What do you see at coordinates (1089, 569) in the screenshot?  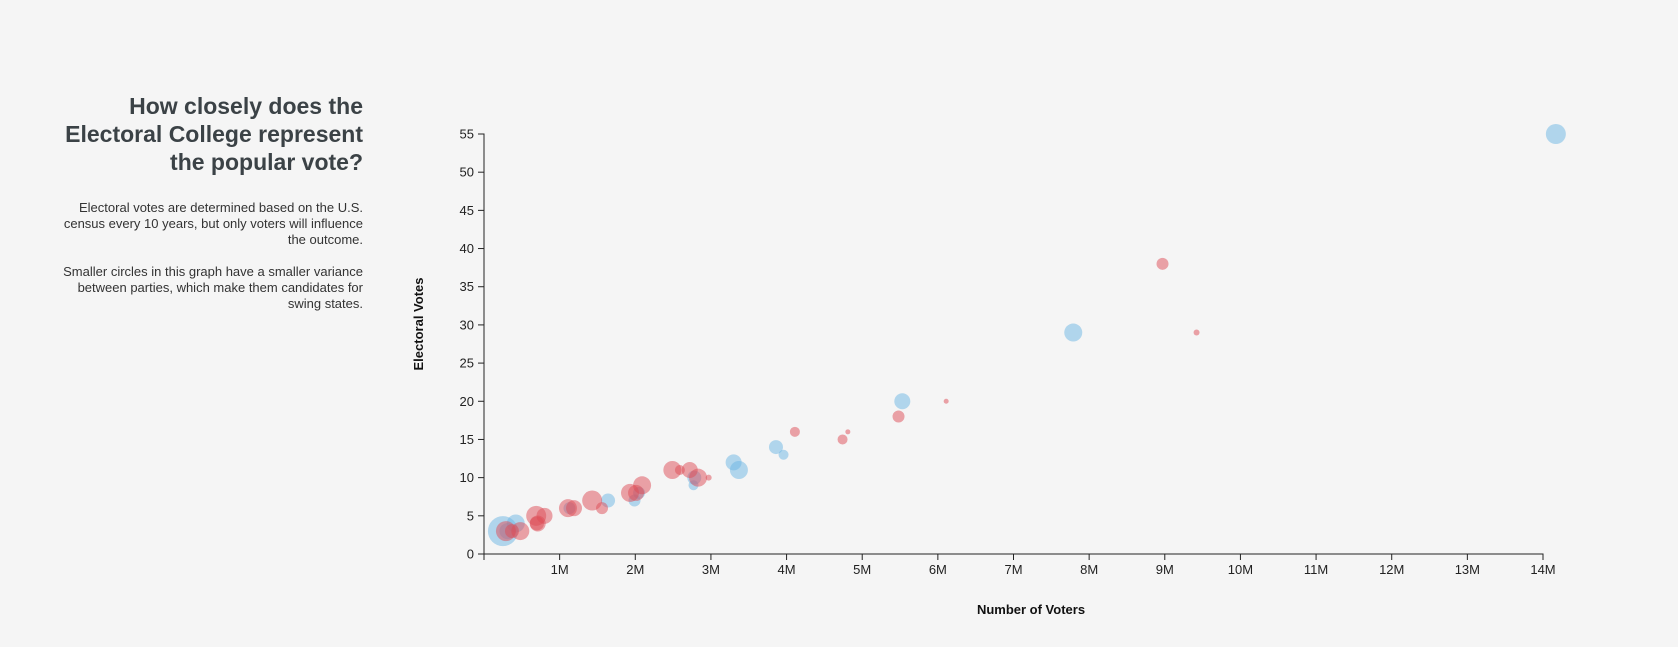 I see `x-tick-label: 8M` at bounding box center [1089, 569].